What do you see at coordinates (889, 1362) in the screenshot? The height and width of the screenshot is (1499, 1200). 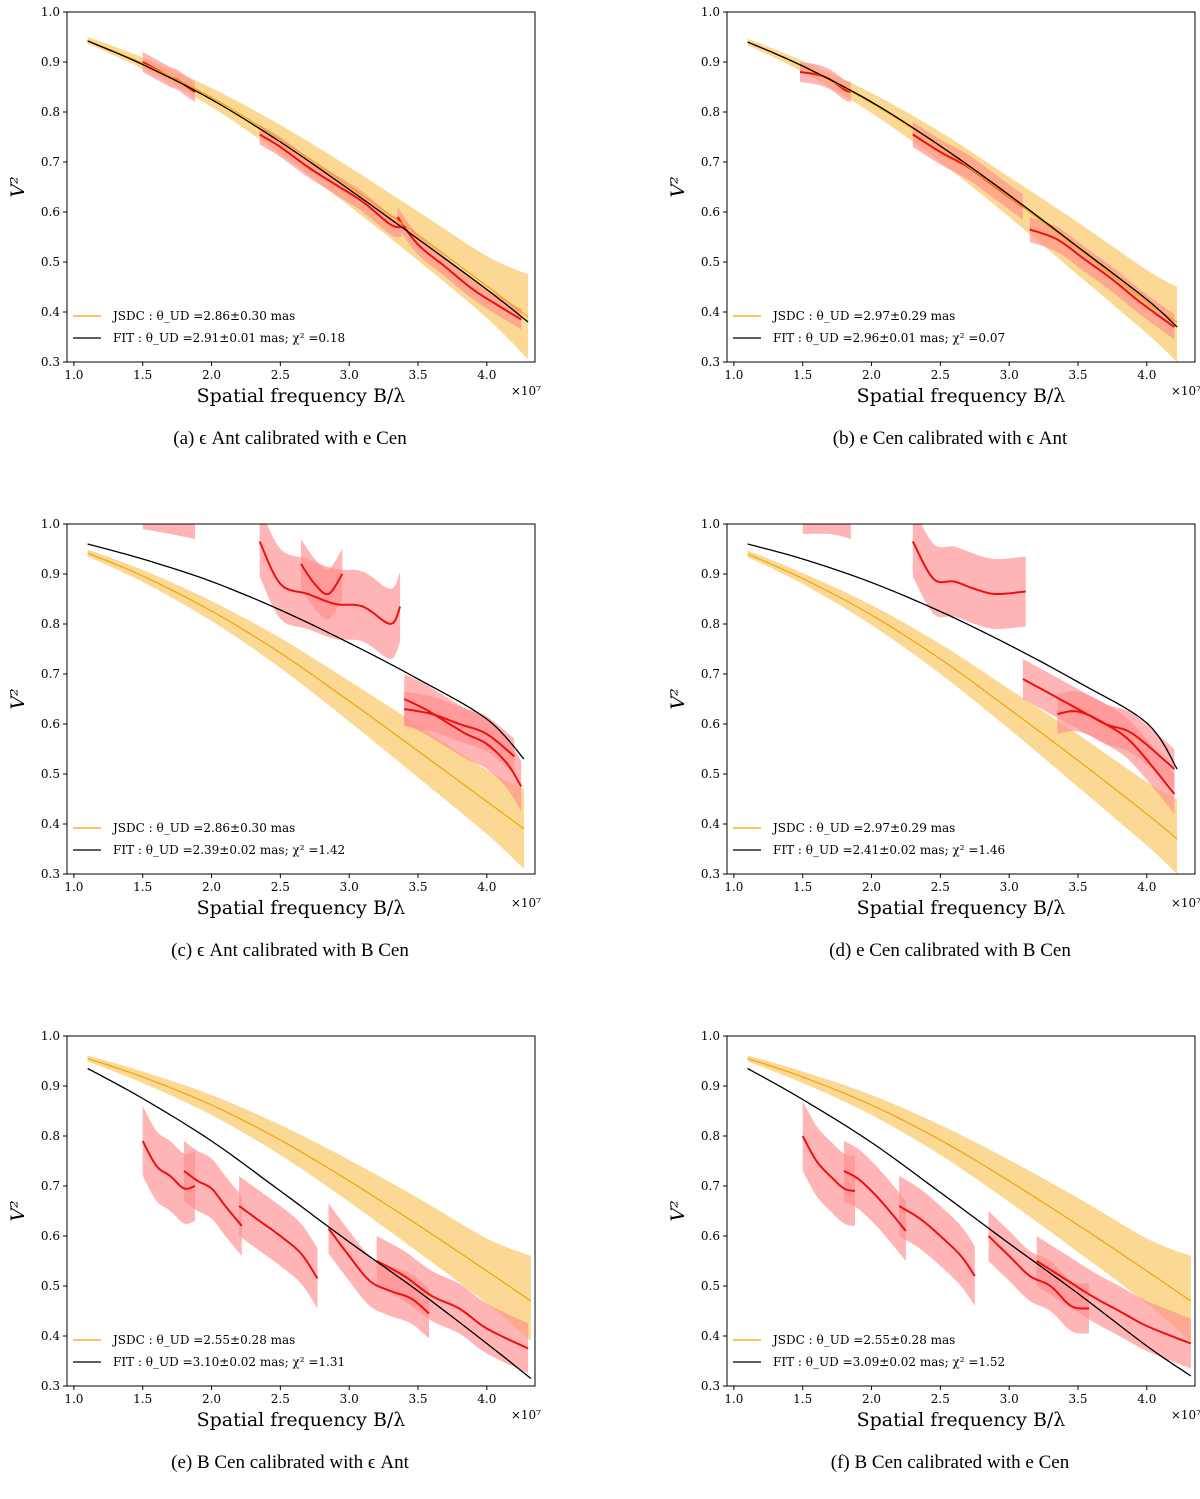 I see `legend-fit-label: FIT : θ_UD =3.09±0.02 mas; χ² =1.52` at bounding box center [889, 1362].